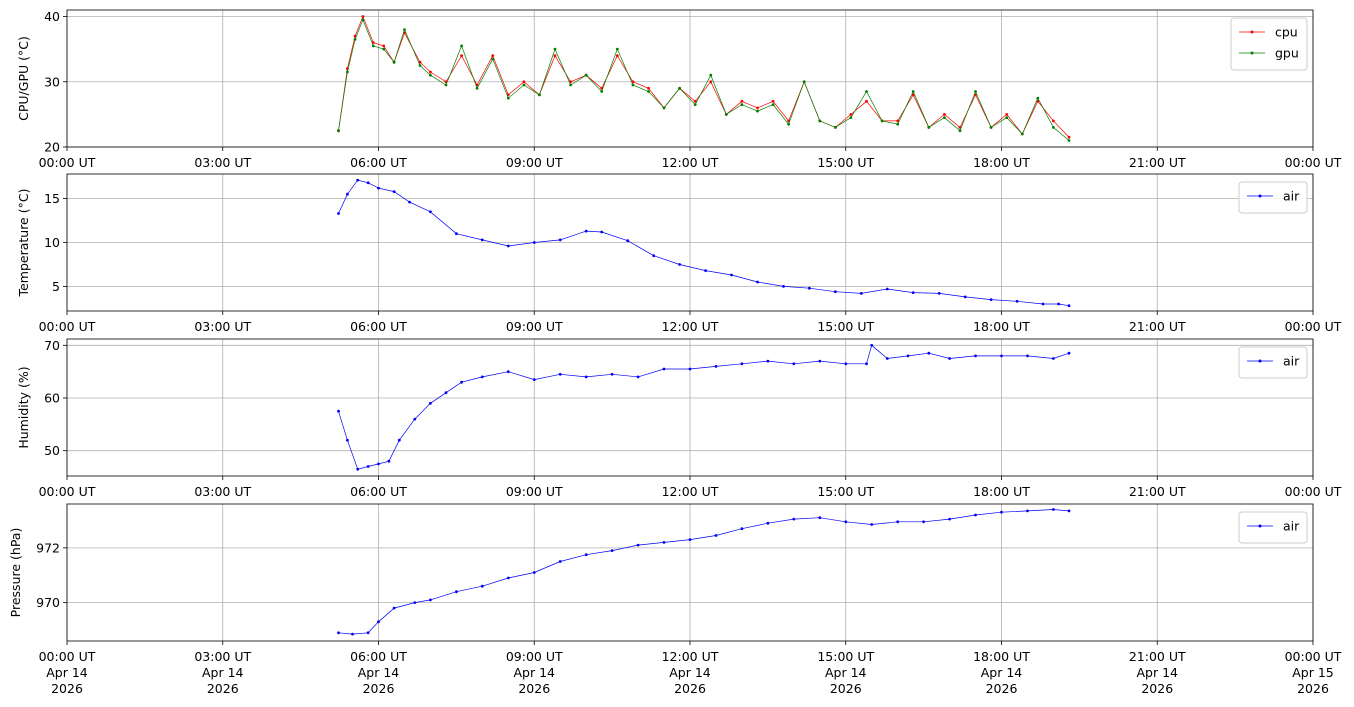  What do you see at coordinates (23, 78) in the screenshot?
I see `y-axis-label: CPU/GPU (°C)` at bounding box center [23, 78].